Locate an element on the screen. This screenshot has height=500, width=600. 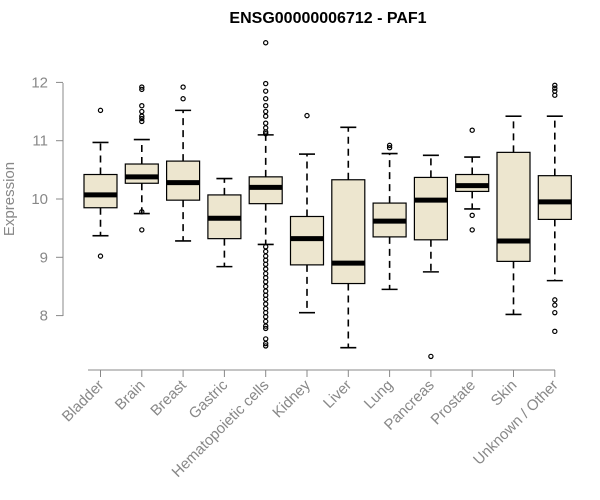
x-tick-label: Bladder is located at coordinates (83, 401).